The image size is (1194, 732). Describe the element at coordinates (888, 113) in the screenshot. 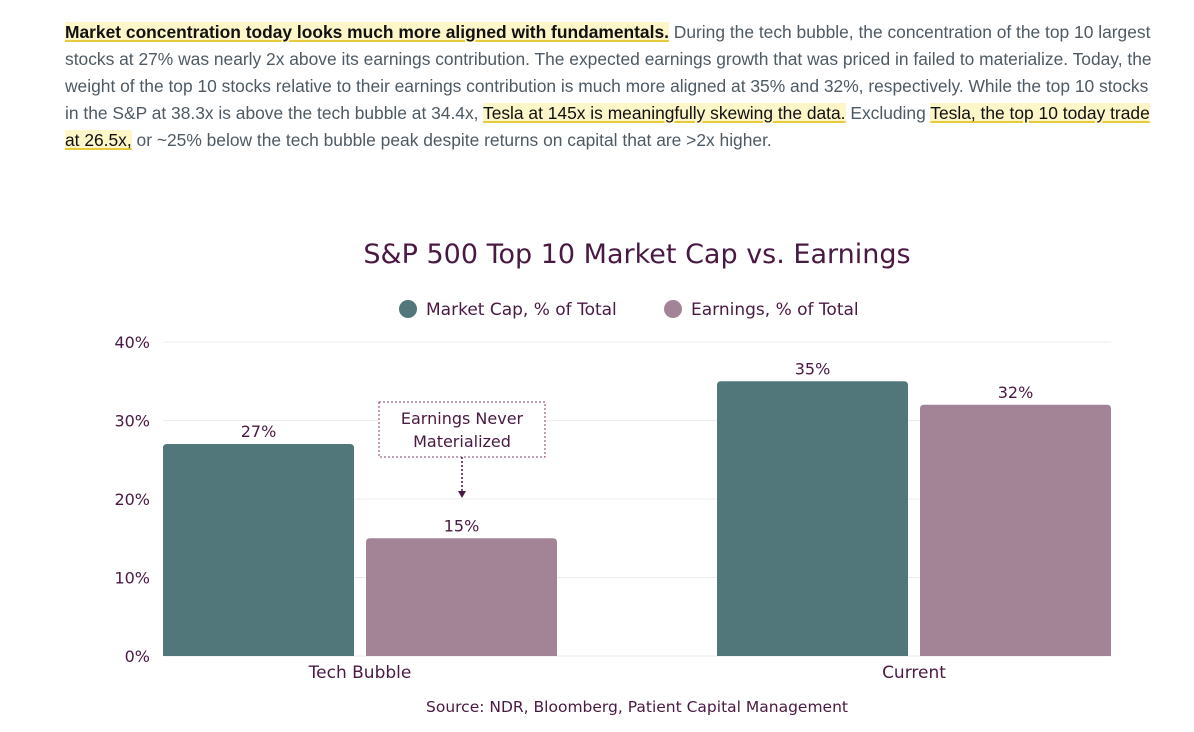

I see `paragraph-text-2: Excluding` at that location.